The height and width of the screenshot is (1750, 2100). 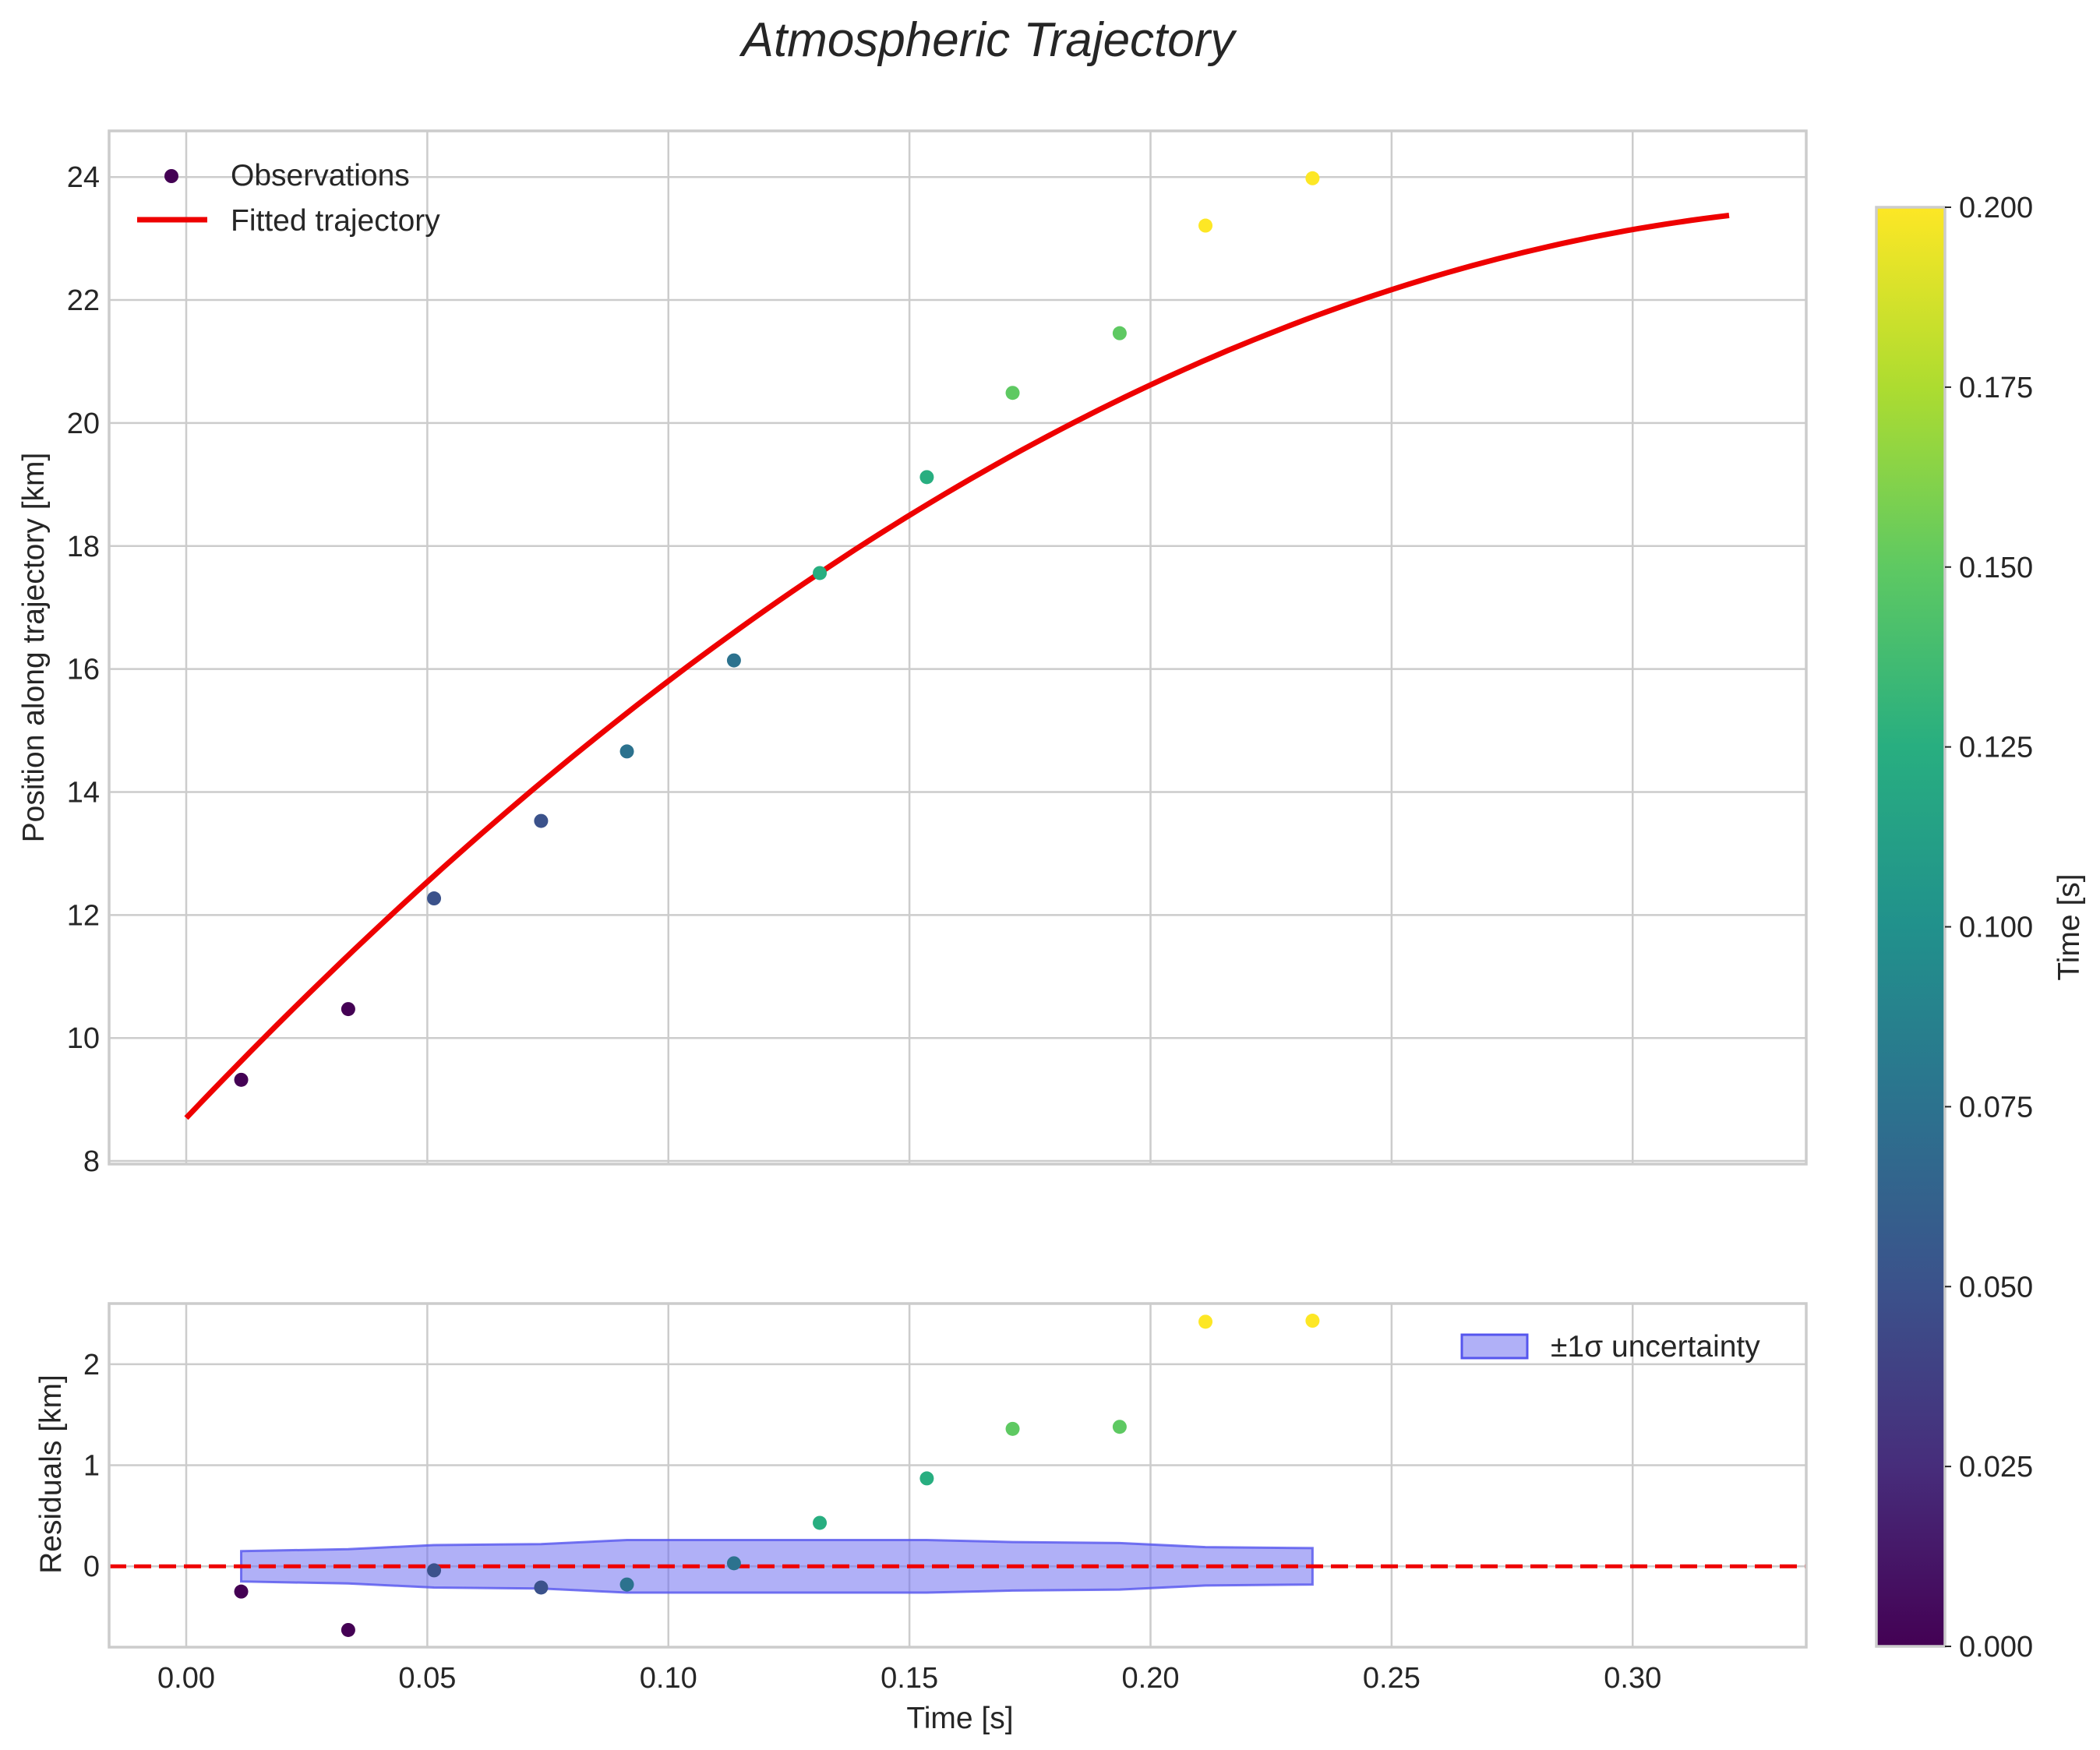 I want to click on uncertainty-band, so click(x=777, y=1566).